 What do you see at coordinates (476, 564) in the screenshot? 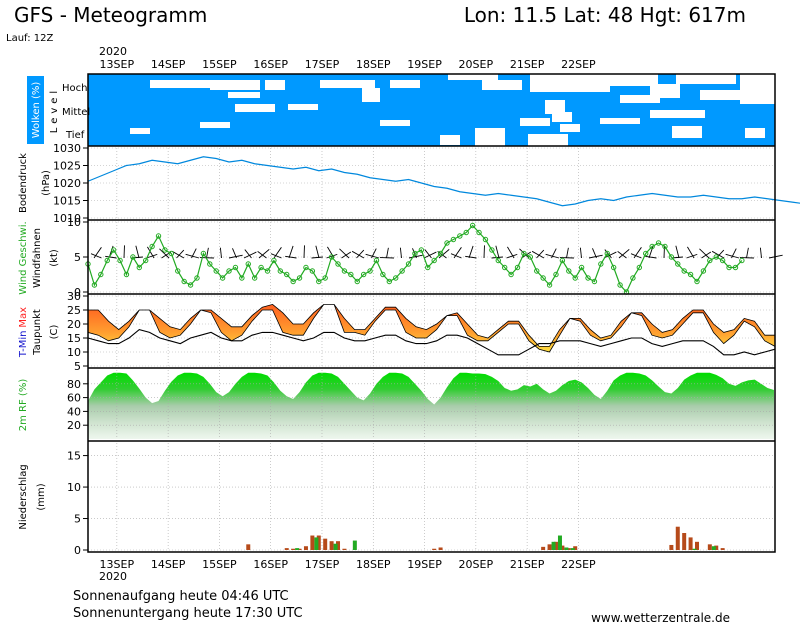
I see `date-label-bottom: 20SEP` at bounding box center [476, 564].